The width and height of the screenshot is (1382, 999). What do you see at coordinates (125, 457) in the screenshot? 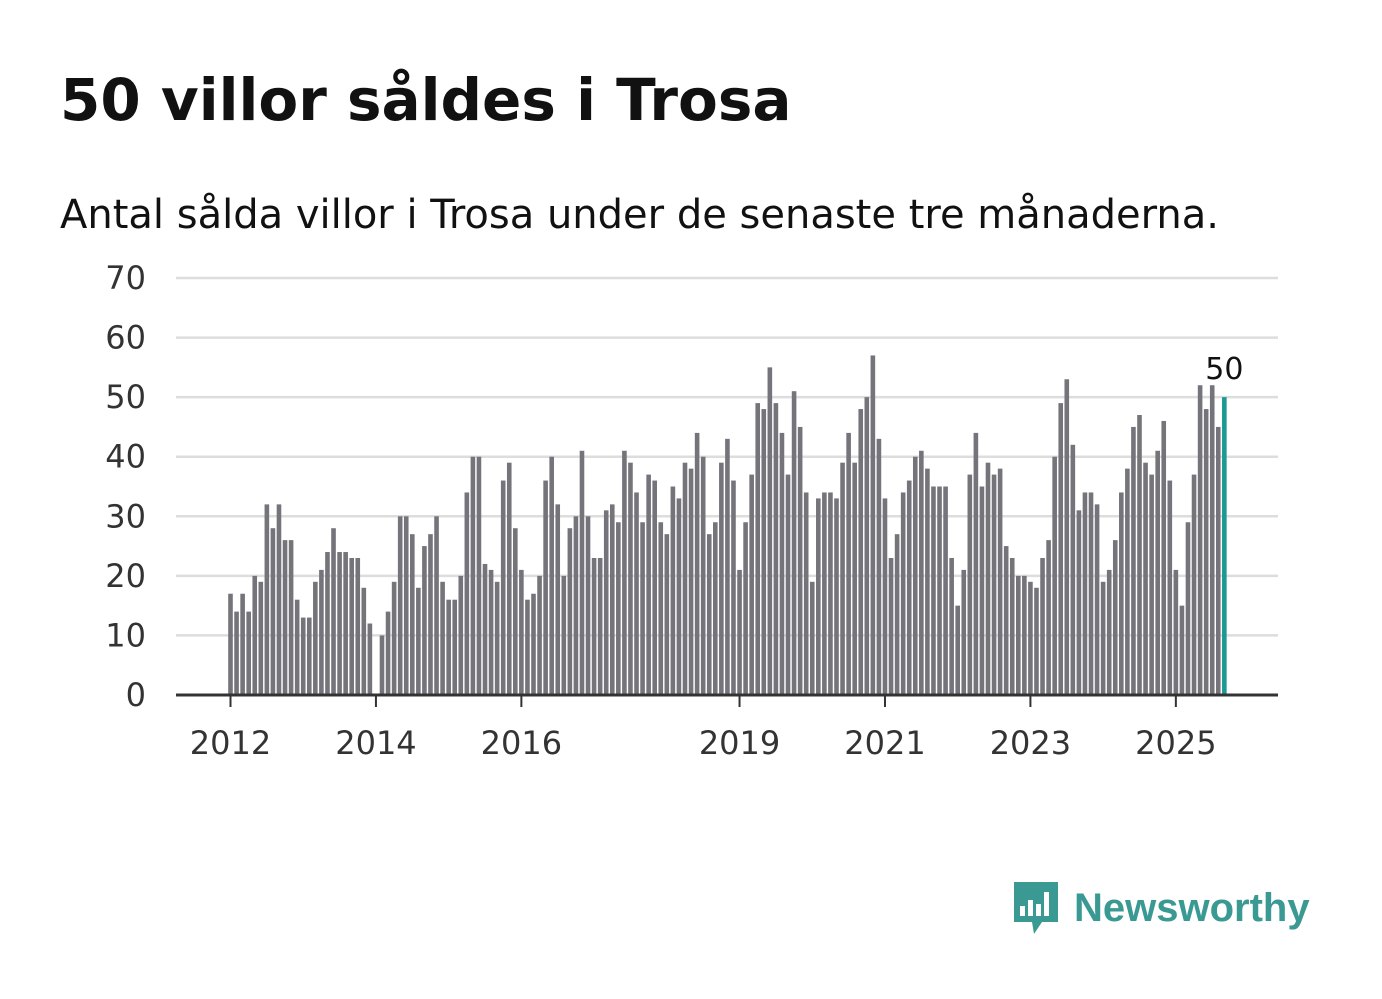
I see `y-tick-label: 40` at bounding box center [125, 457].